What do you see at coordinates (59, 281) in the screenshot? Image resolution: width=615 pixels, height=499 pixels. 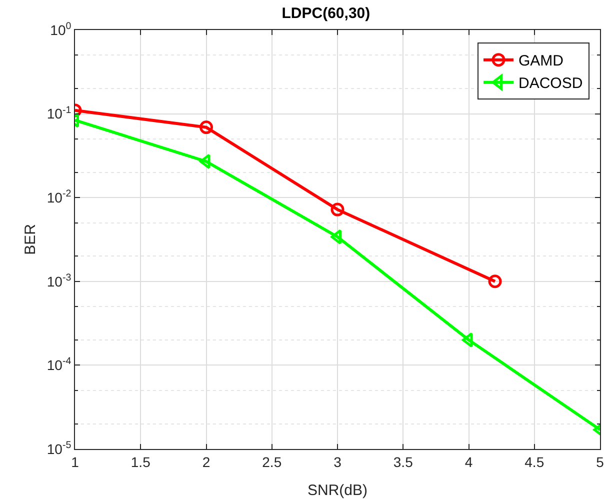 I see `y-tick-label: 10$^{-3}$` at bounding box center [59, 281].